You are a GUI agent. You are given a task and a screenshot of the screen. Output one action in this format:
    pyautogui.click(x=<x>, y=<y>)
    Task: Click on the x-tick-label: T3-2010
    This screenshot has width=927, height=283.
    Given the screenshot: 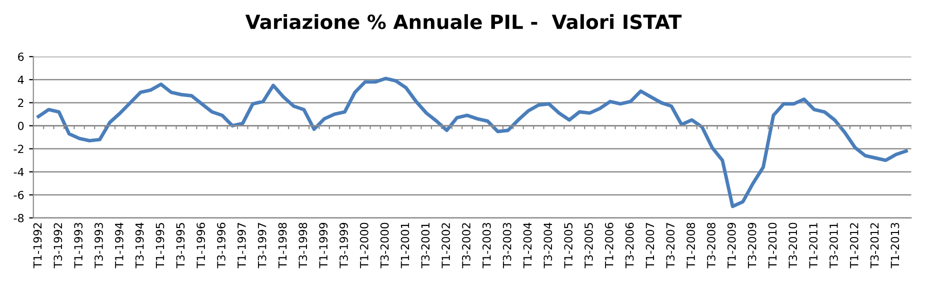 What is the action you would take?
    pyautogui.click(x=793, y=245)
    